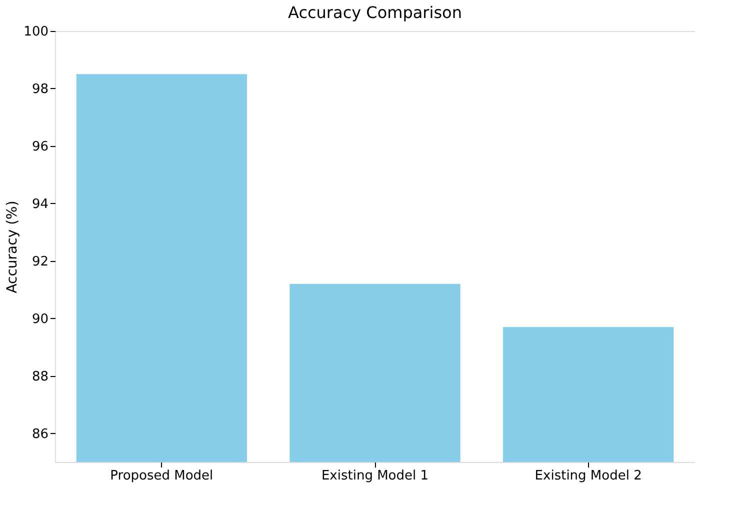  What do you see at coordinates (40, 146) in the screenshot?
I see `y-tick-label: 96` at bounding box center [40, 146].